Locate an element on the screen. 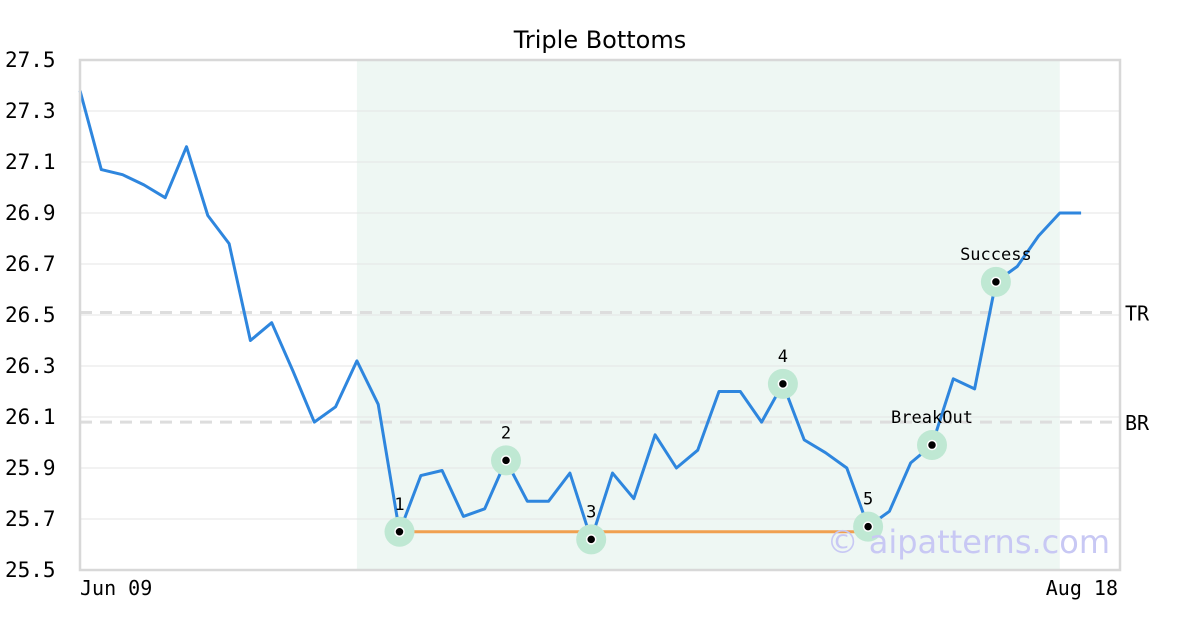 The image size is (1200, 630). y-tick-label: 25.5 is located at coordinates (30, 570).